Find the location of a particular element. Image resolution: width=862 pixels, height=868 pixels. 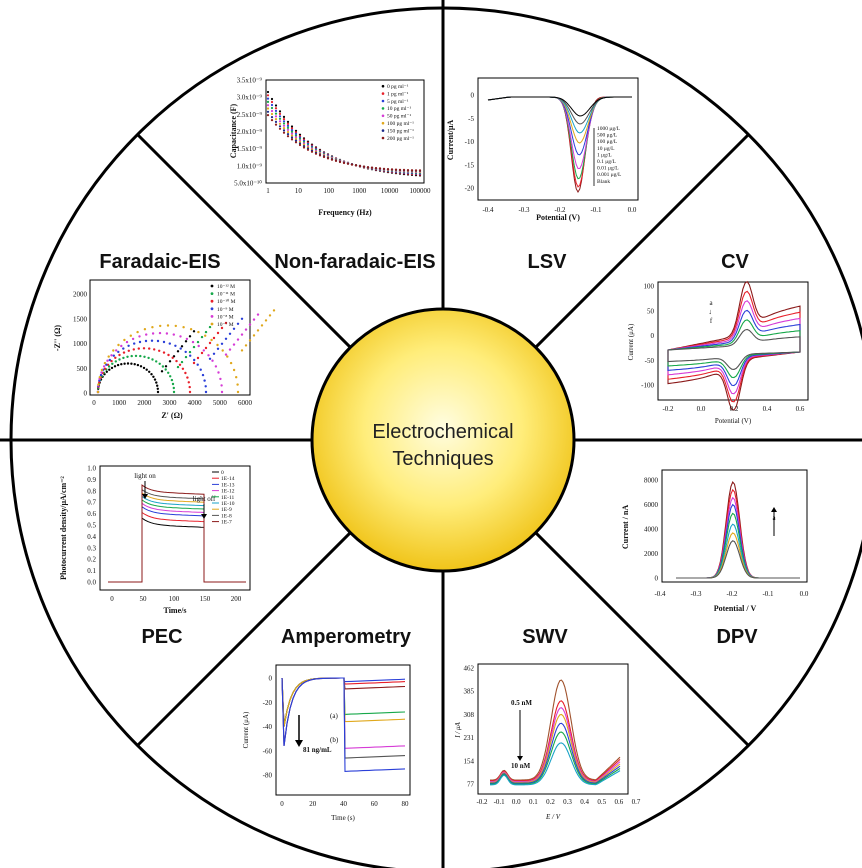

y-tick-label: 2000 is located at coordinates (80, 295).